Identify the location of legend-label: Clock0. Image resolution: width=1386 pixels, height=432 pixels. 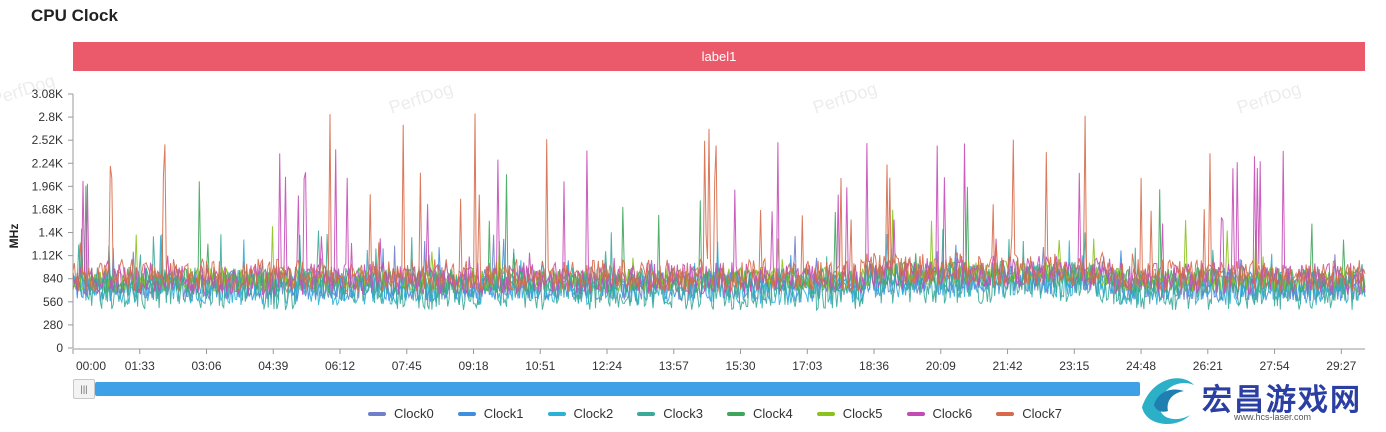
(414, 413).